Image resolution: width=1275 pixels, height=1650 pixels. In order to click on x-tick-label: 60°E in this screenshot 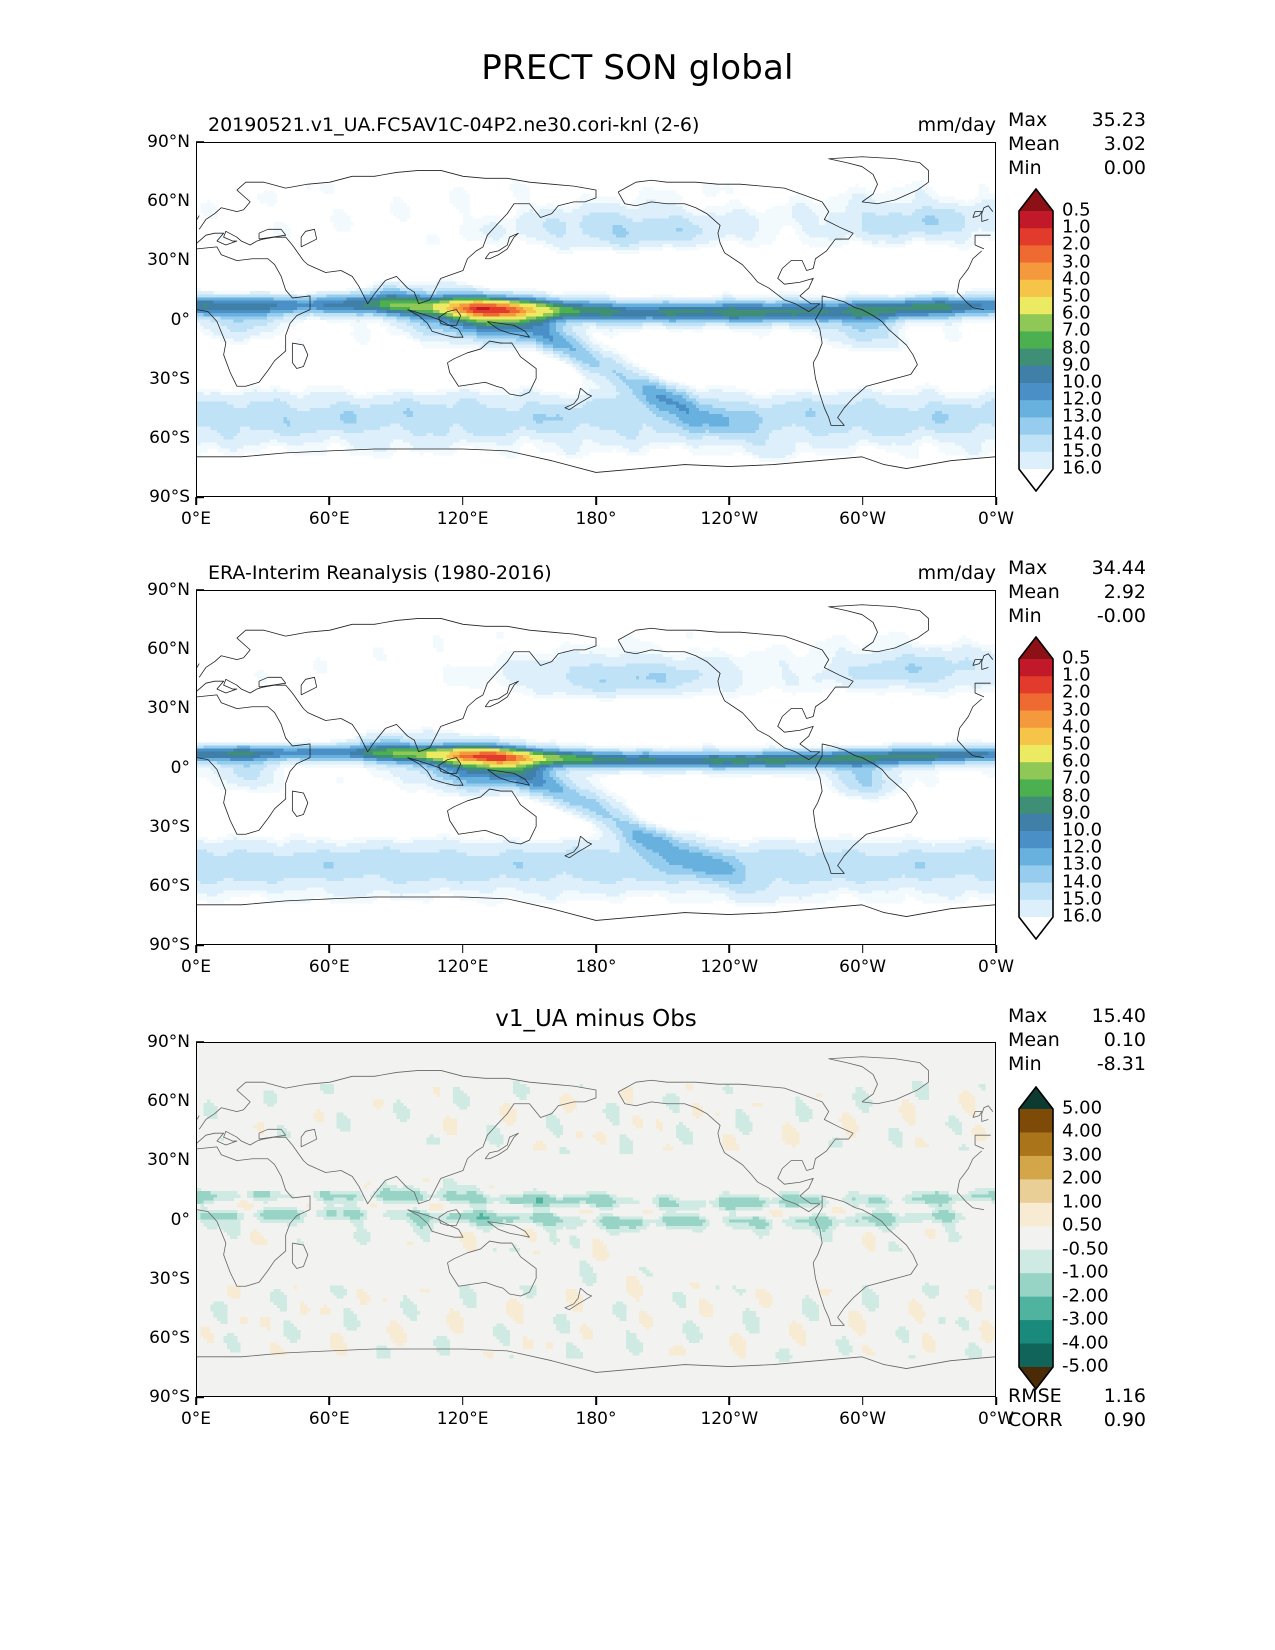, I will do `click(329, 1419)`.